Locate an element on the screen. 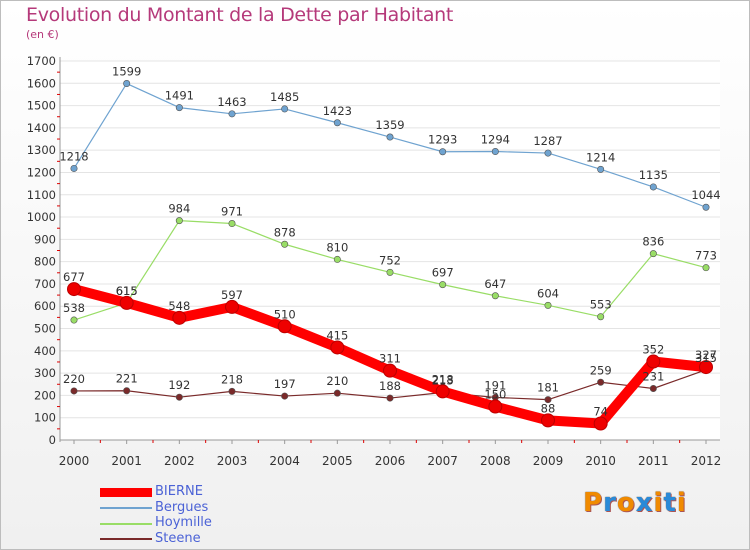 This screenshot has width=750, height=550. x-tick-label: 2011 is located at coordinates (653, 461).